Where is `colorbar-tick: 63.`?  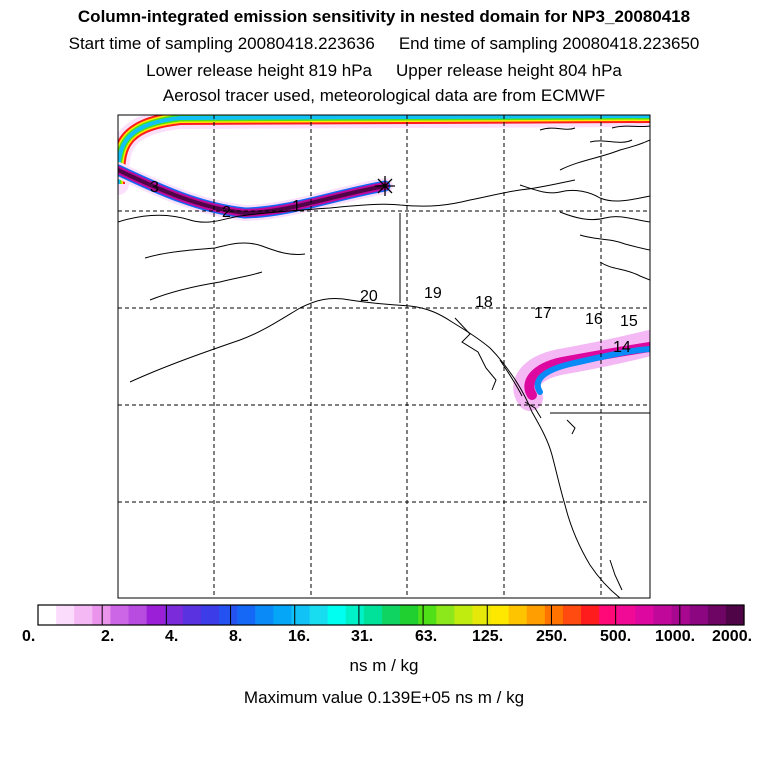 colorbar-tick: 63. is located at coordinates (426, 636).